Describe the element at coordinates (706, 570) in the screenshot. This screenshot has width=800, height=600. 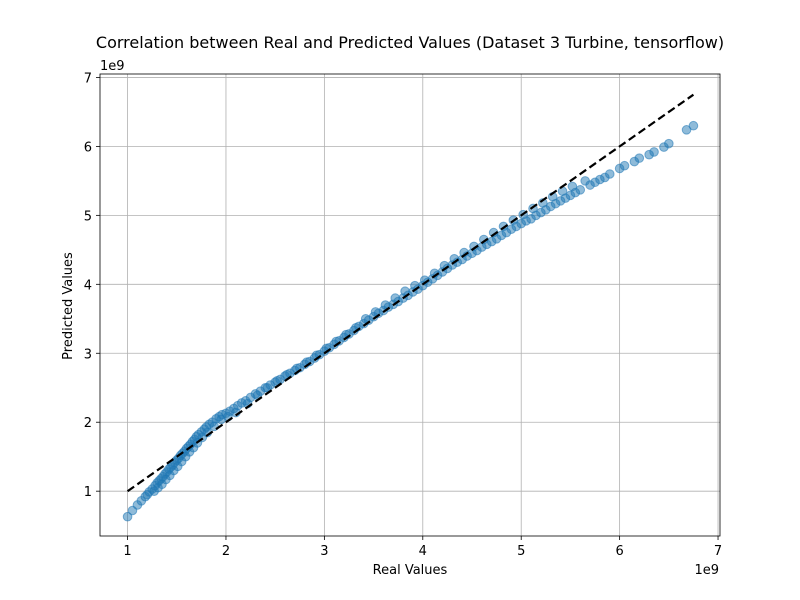
I see `x-axis-offset-text: 1e9` at that location.